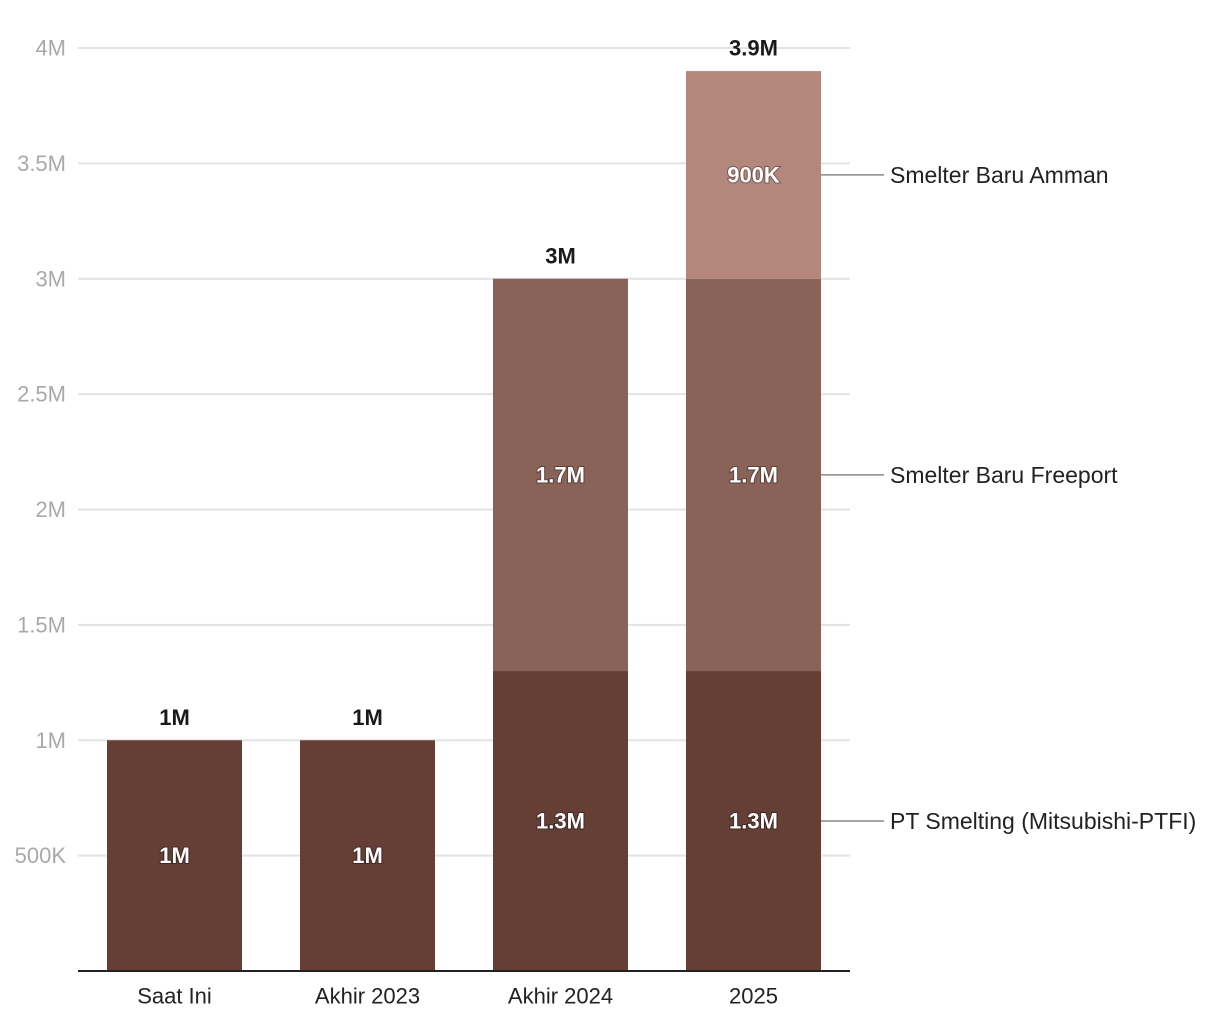  I want to click on y-tick-label: 1M, so click(50, 740).